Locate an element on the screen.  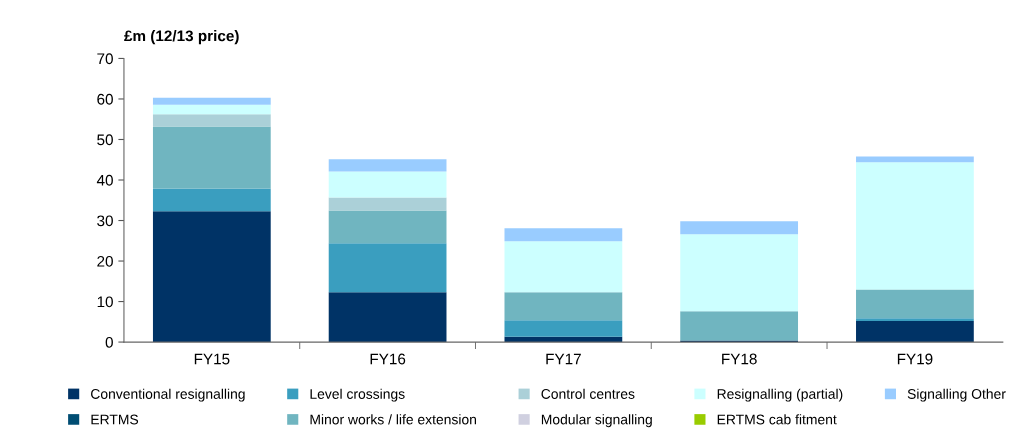
legend-label: Conventional resignalling is located at coordinates (168, 395).